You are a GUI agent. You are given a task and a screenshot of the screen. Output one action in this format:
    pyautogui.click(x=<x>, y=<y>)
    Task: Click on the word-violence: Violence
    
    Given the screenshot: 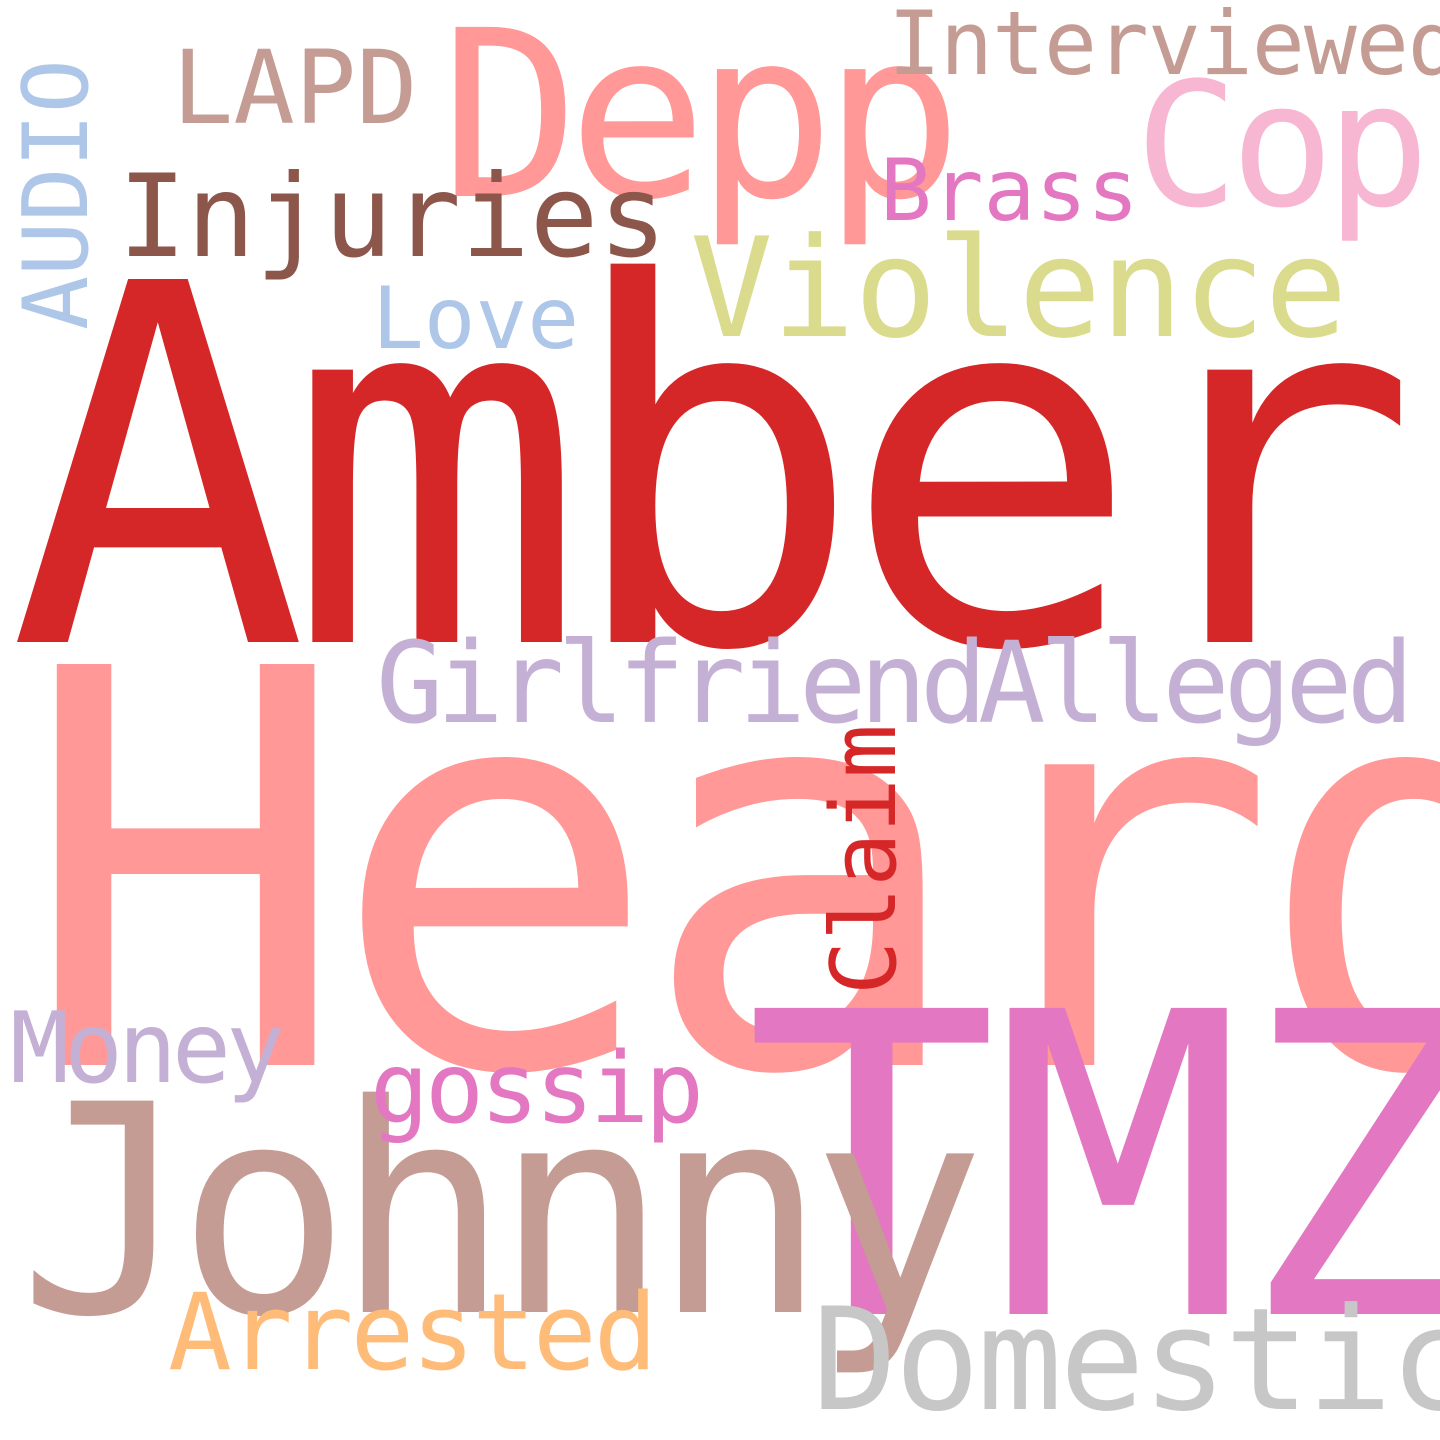 What is the action you would take?
    pyautogui.click(x=1019, y=288)
    